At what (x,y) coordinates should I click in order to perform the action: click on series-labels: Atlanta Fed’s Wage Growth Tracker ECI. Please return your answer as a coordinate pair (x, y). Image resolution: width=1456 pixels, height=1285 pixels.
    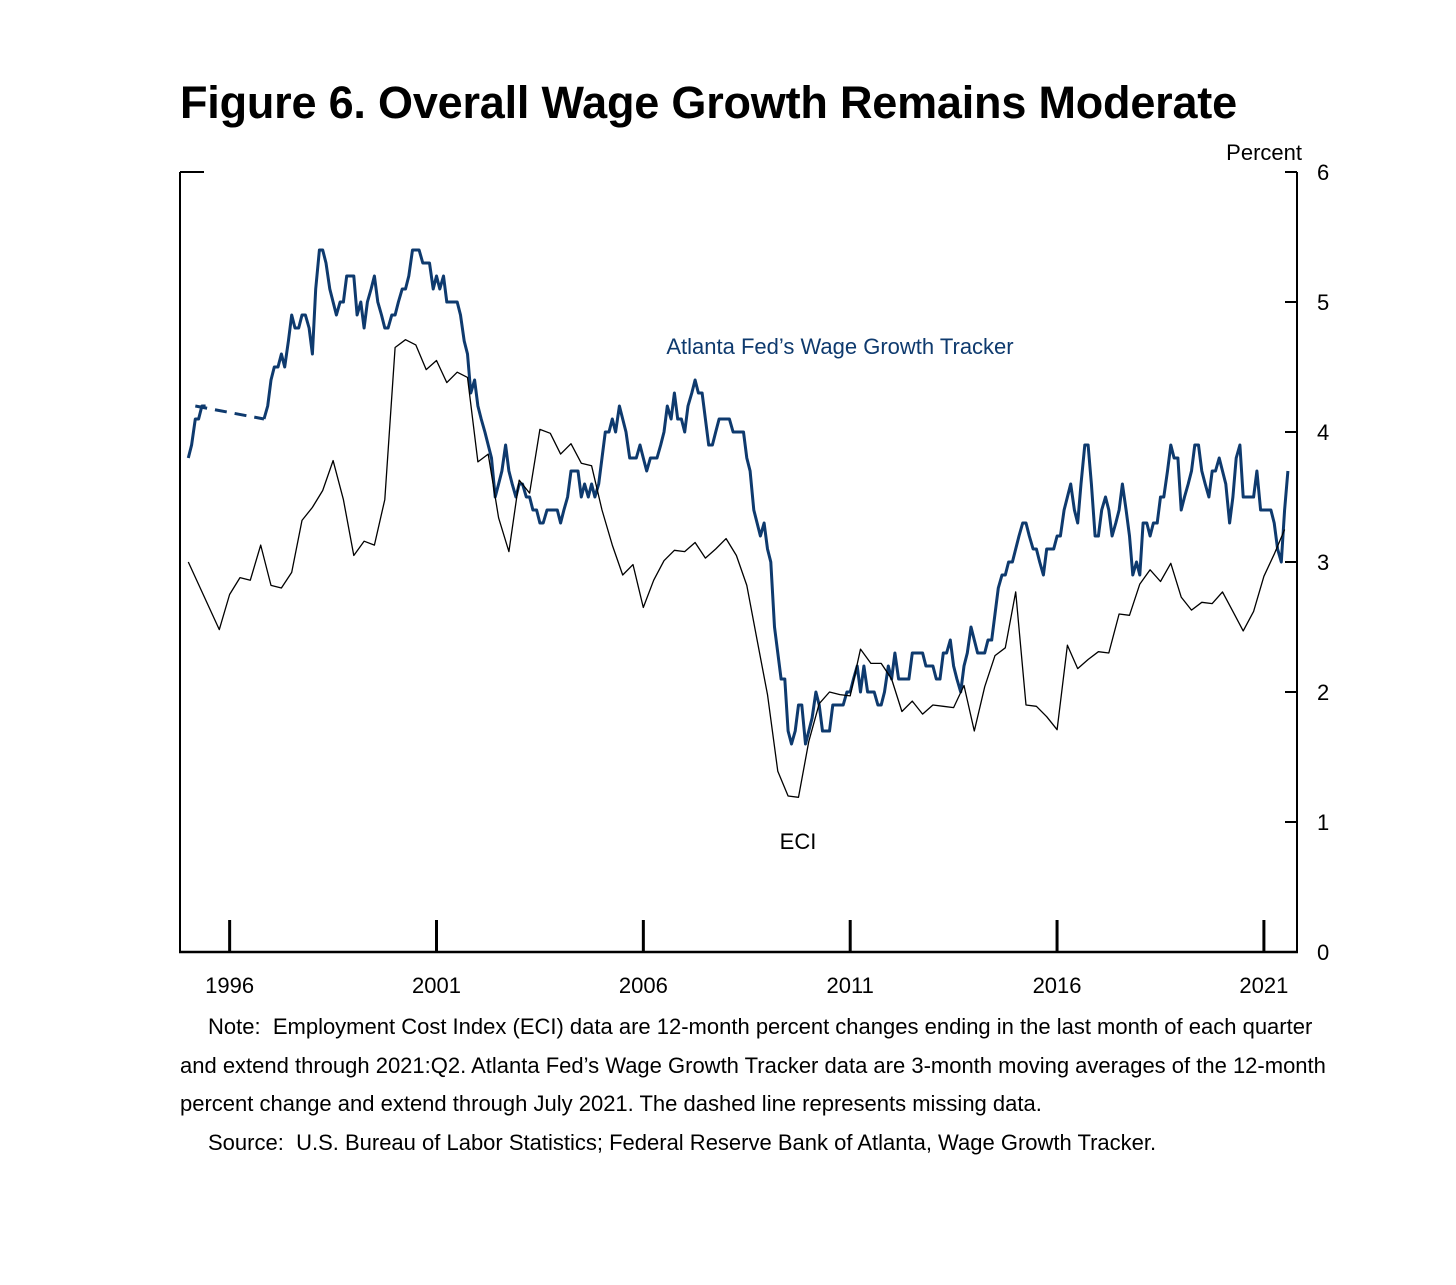
    Looking at the image, I should click on (839, 594).